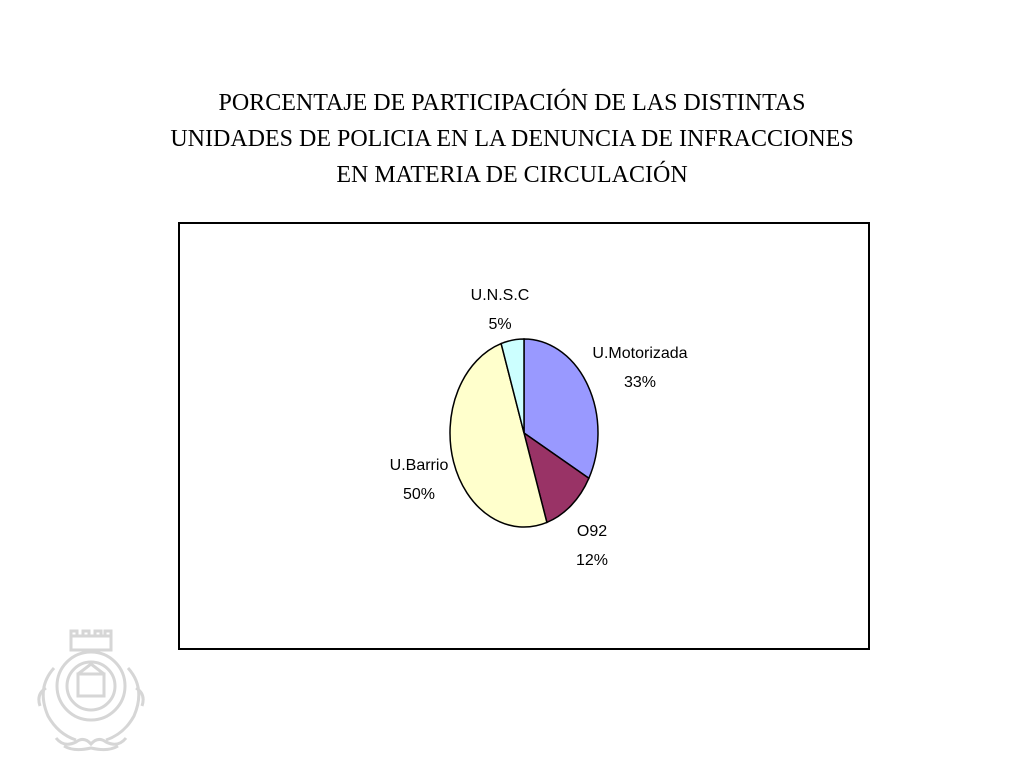 The image size is (1024, 768). Describe the element at coordinates (419, 465) in the screenshot. I see `slice-label-name: U.Barrio` at that location.